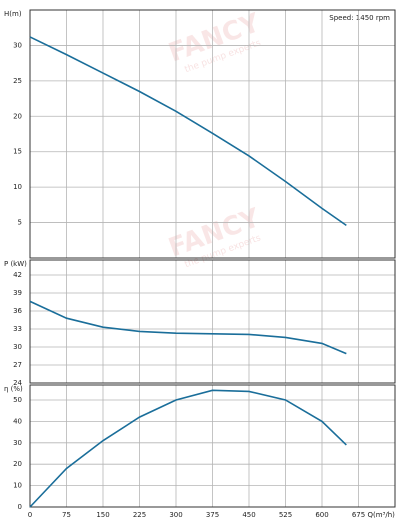 Image resolution: width=400 pixels, height=523 pixels. I want to click on y-tick-label: 25, so click(17, 81).